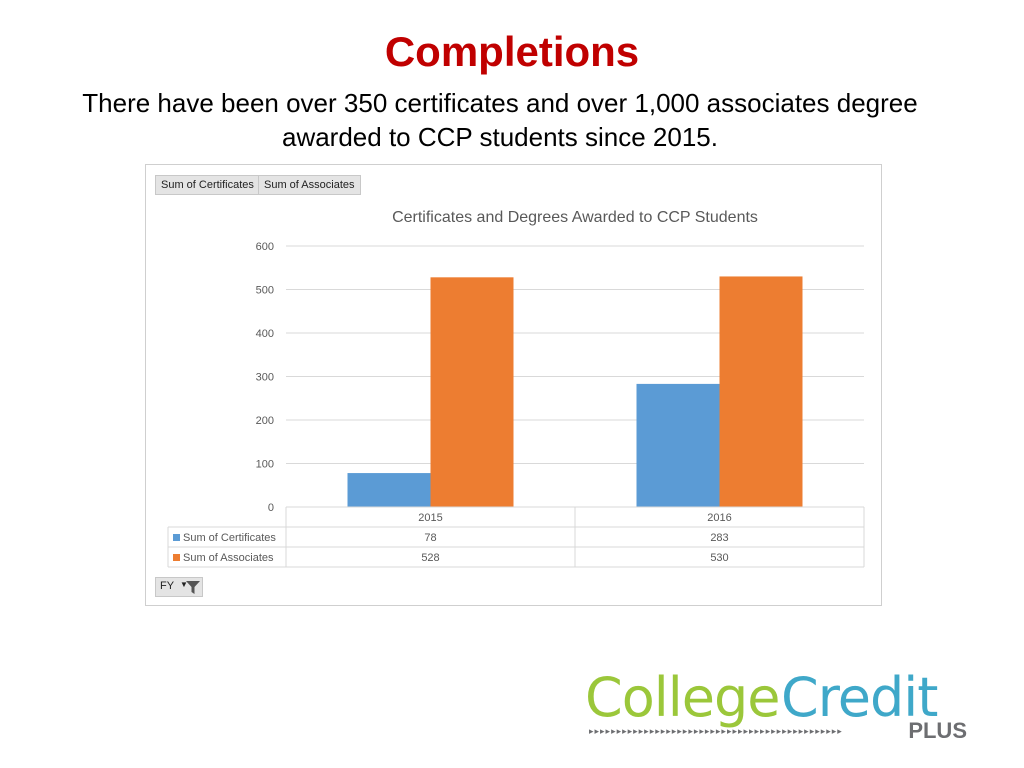 The width and height of the screenshot is (1024, 768). I want to click on y-tick-label: 200, so click(265, 421).